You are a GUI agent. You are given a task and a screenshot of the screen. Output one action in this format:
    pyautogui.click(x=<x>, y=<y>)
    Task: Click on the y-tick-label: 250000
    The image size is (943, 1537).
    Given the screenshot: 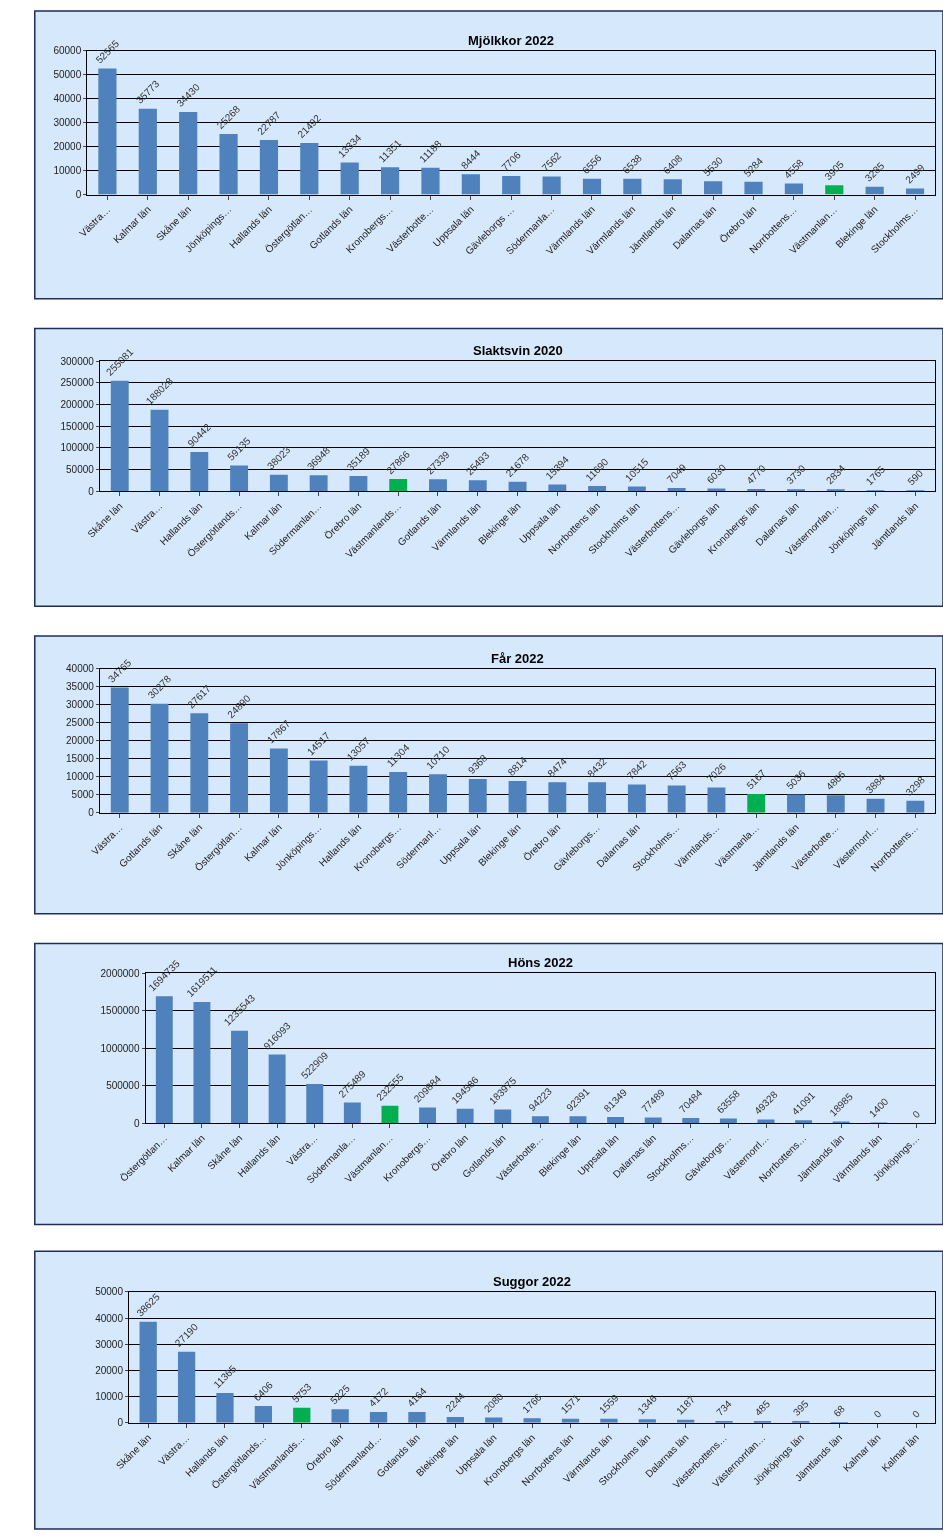 What is the action you would take?
    pyautogui.click(x=77, y=383)
    